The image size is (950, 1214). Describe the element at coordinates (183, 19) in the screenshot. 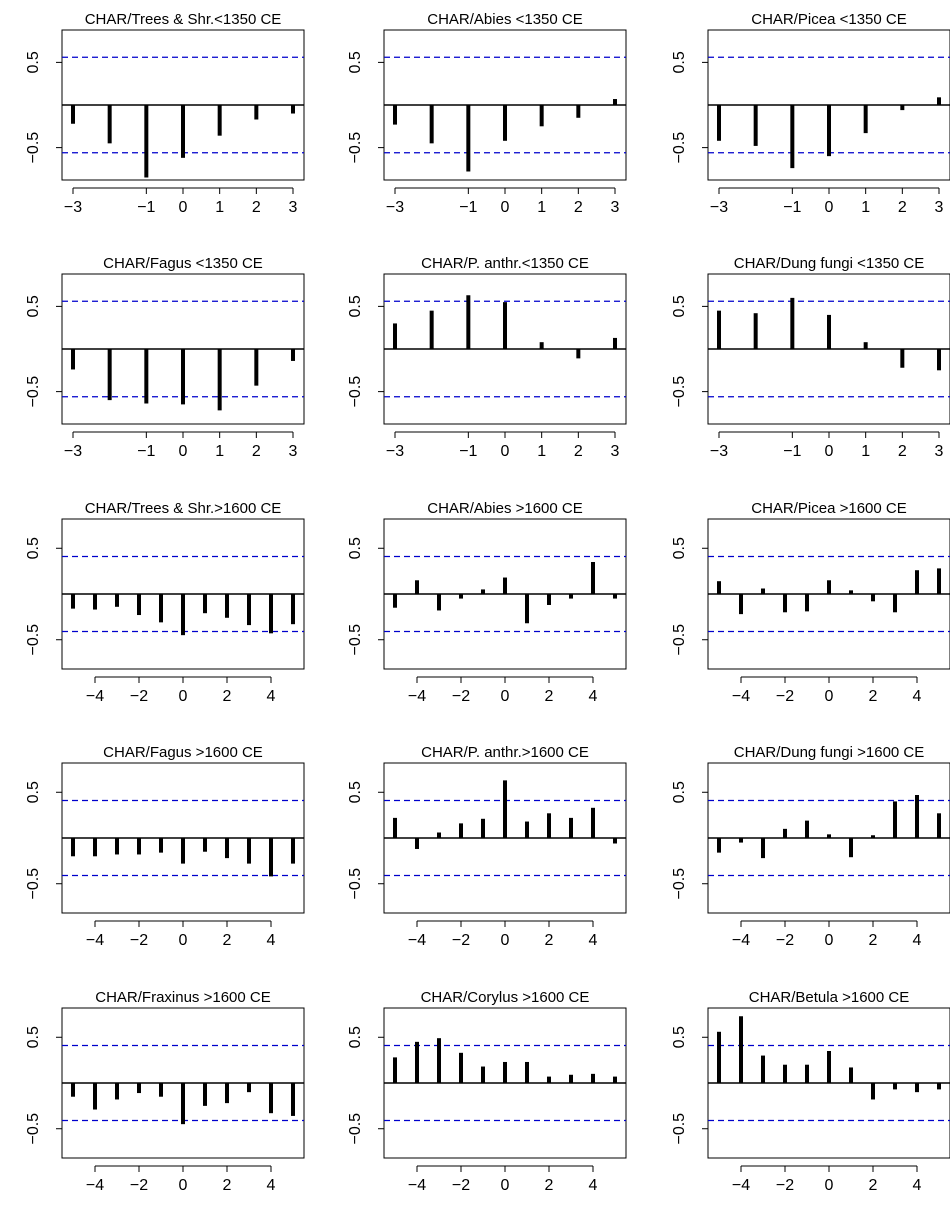

I see `chart-title: CHAR/Trees & Shr.<1350 CE` at that location.